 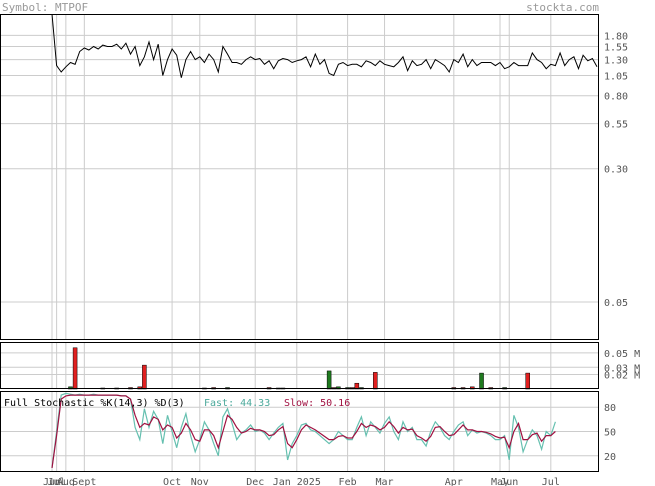 What do you see at coordinates (45, 7) in the screenshot?
I see `symbol-label: Symbol: MTPOF` at bounding box center [45, 7].